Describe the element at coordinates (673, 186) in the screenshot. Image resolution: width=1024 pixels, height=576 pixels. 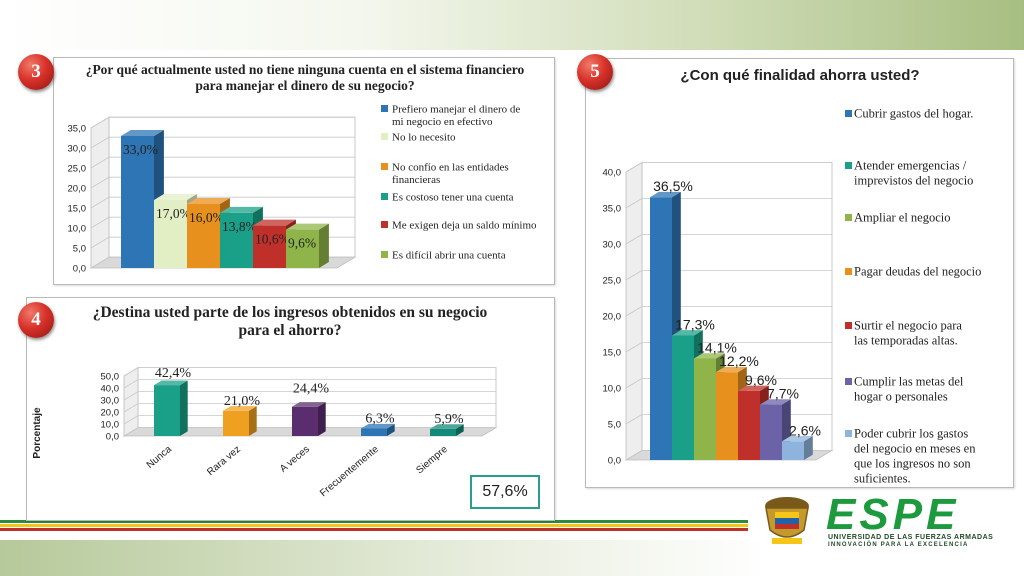
I see `data-label: 36,5%` at that location.